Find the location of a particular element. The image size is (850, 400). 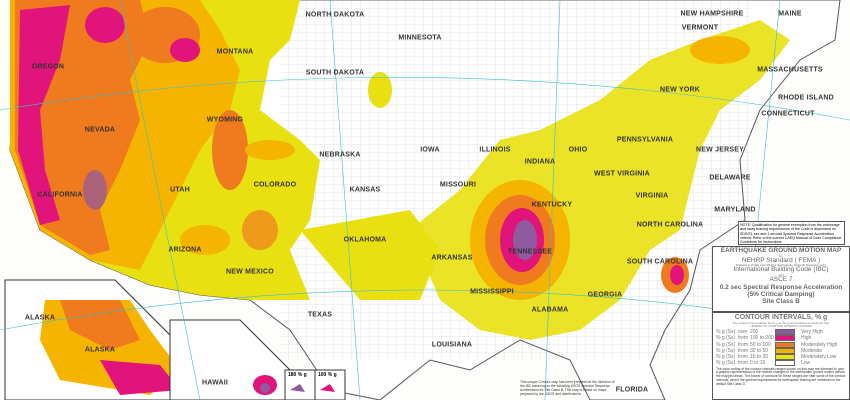

zone-moderate-colorado is located at coordinates (270, 150).